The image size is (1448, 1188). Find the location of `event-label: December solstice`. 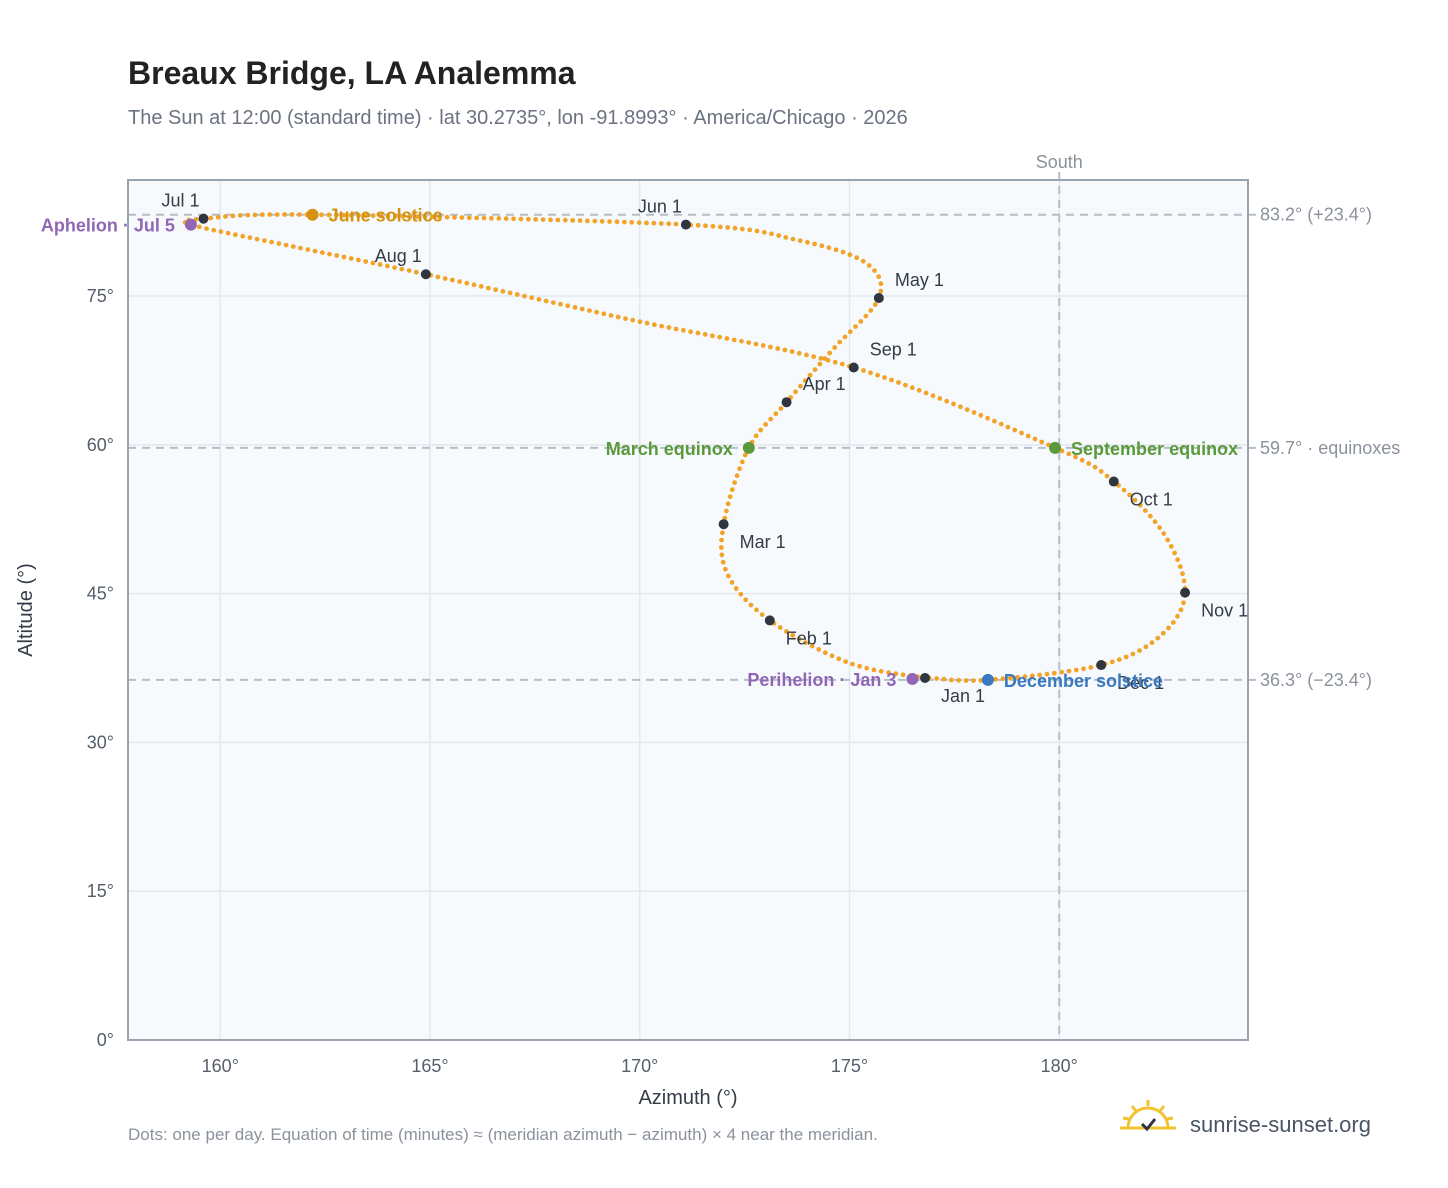

event-label: December solstice is located at coordinates (1083, 681).